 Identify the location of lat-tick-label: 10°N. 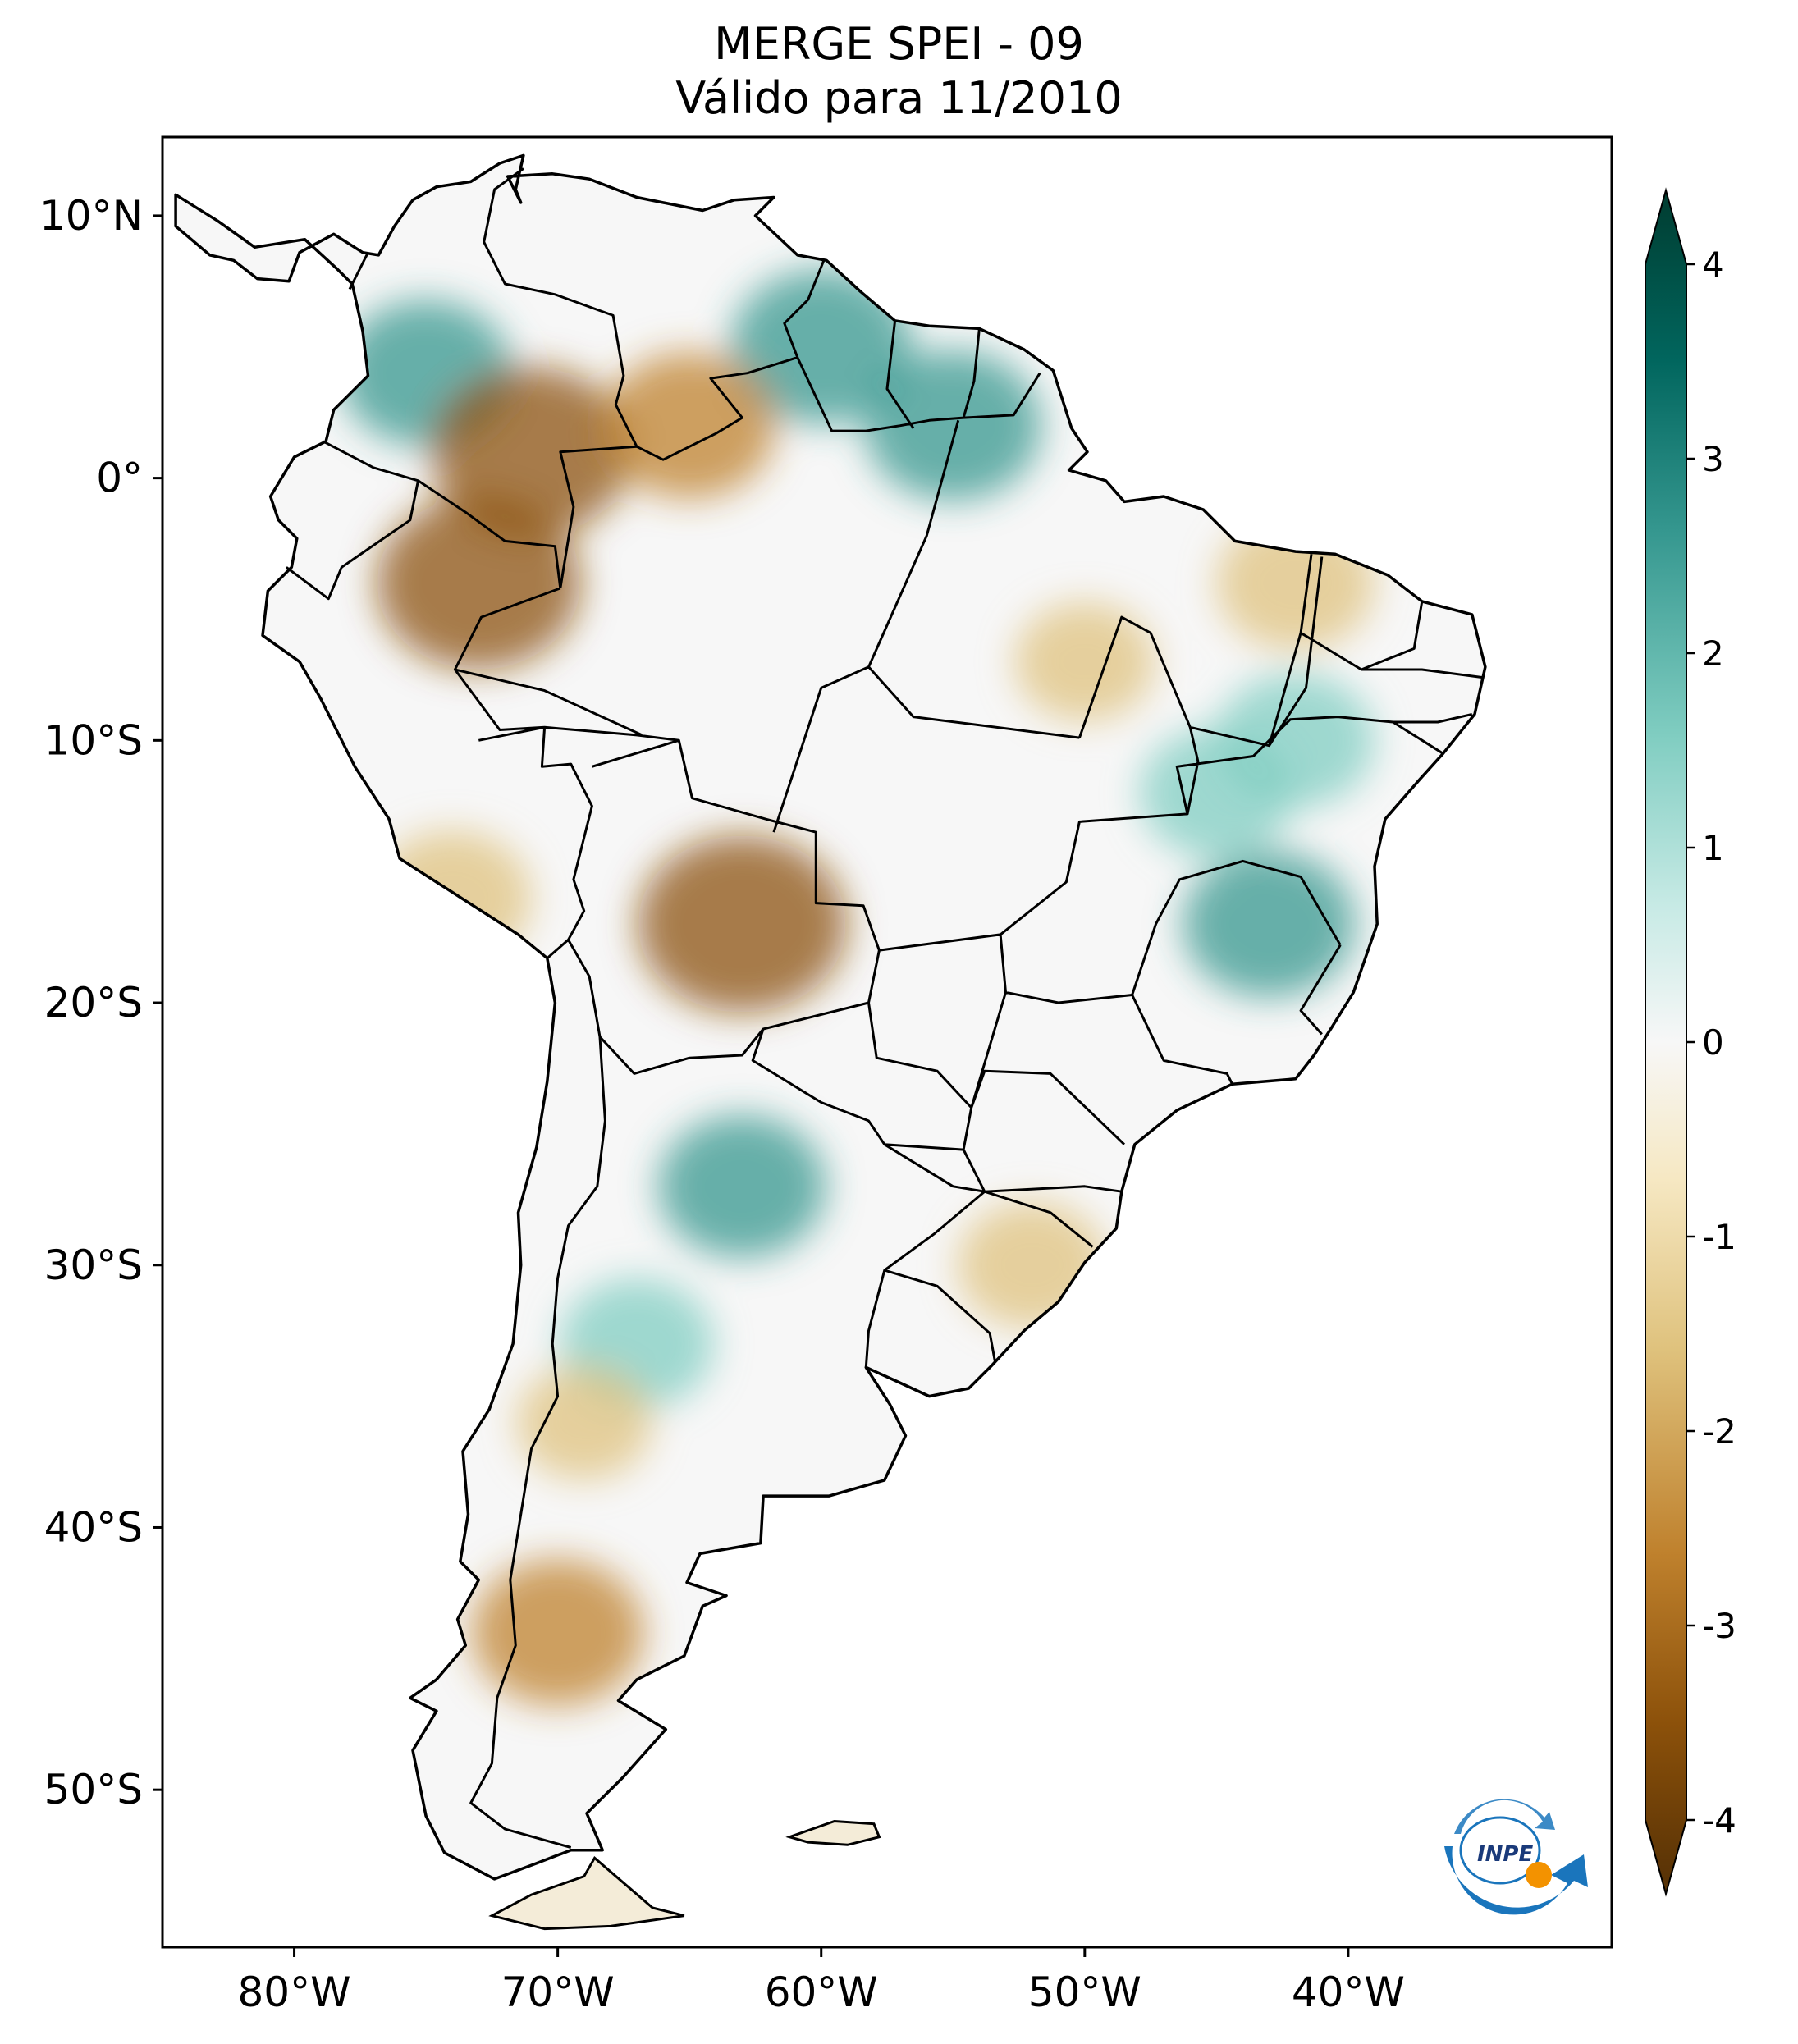
(91, 216).